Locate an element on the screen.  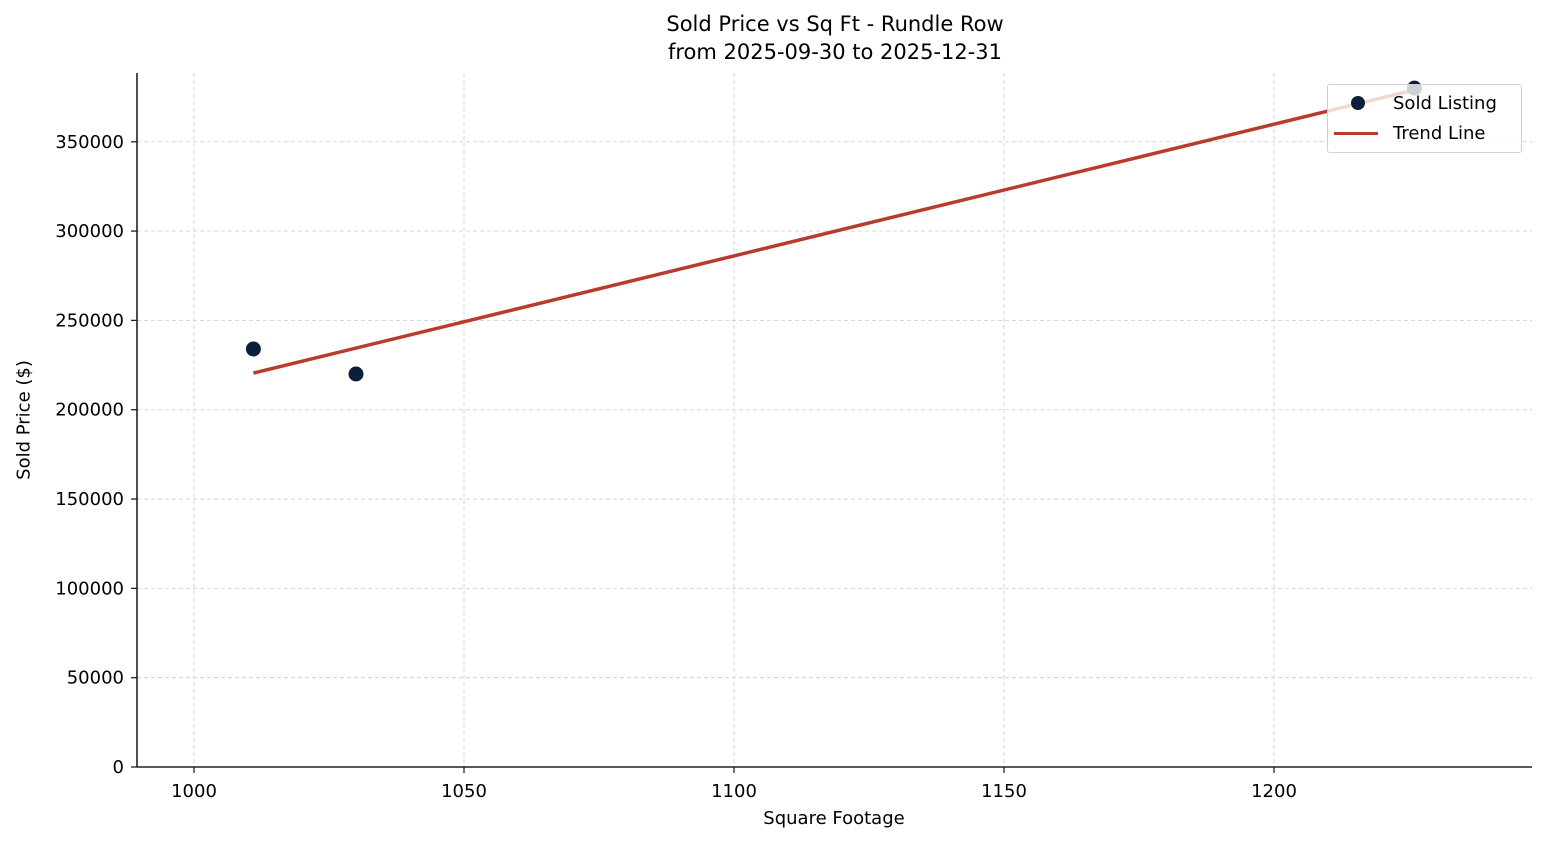
scatter-marker-icon is located at coordinates (1358, 103).